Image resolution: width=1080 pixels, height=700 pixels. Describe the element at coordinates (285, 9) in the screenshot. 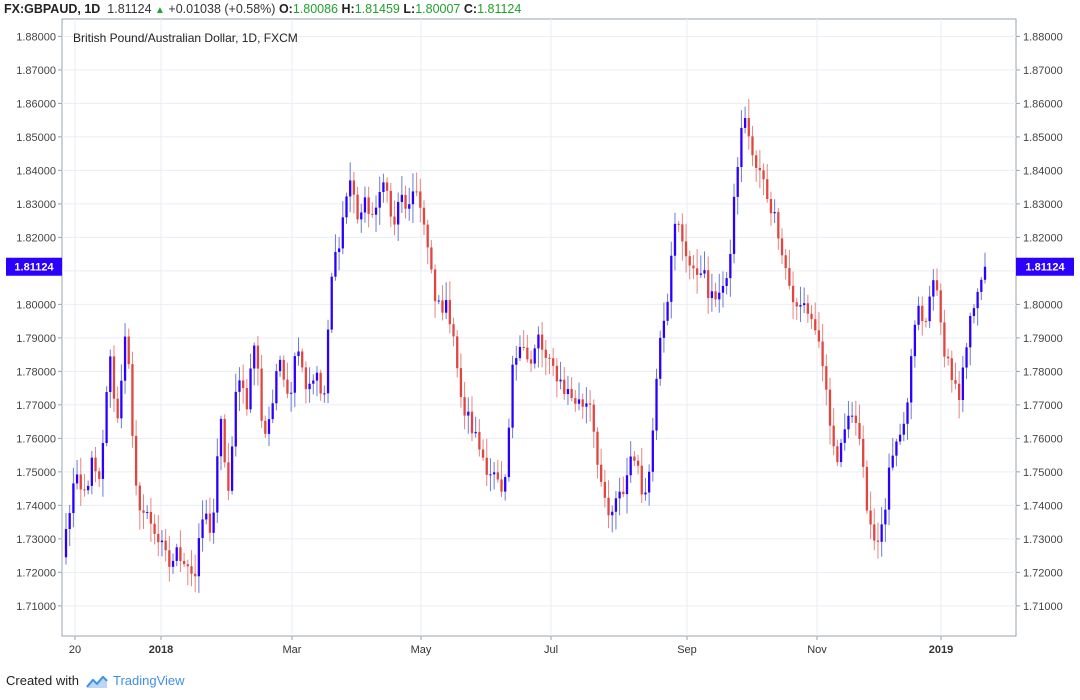

I see `open-label: O:` at that location.